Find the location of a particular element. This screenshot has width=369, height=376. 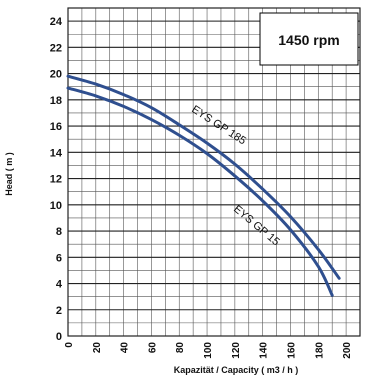

y-tick-label: 6 is located at coordinates (59, 258).